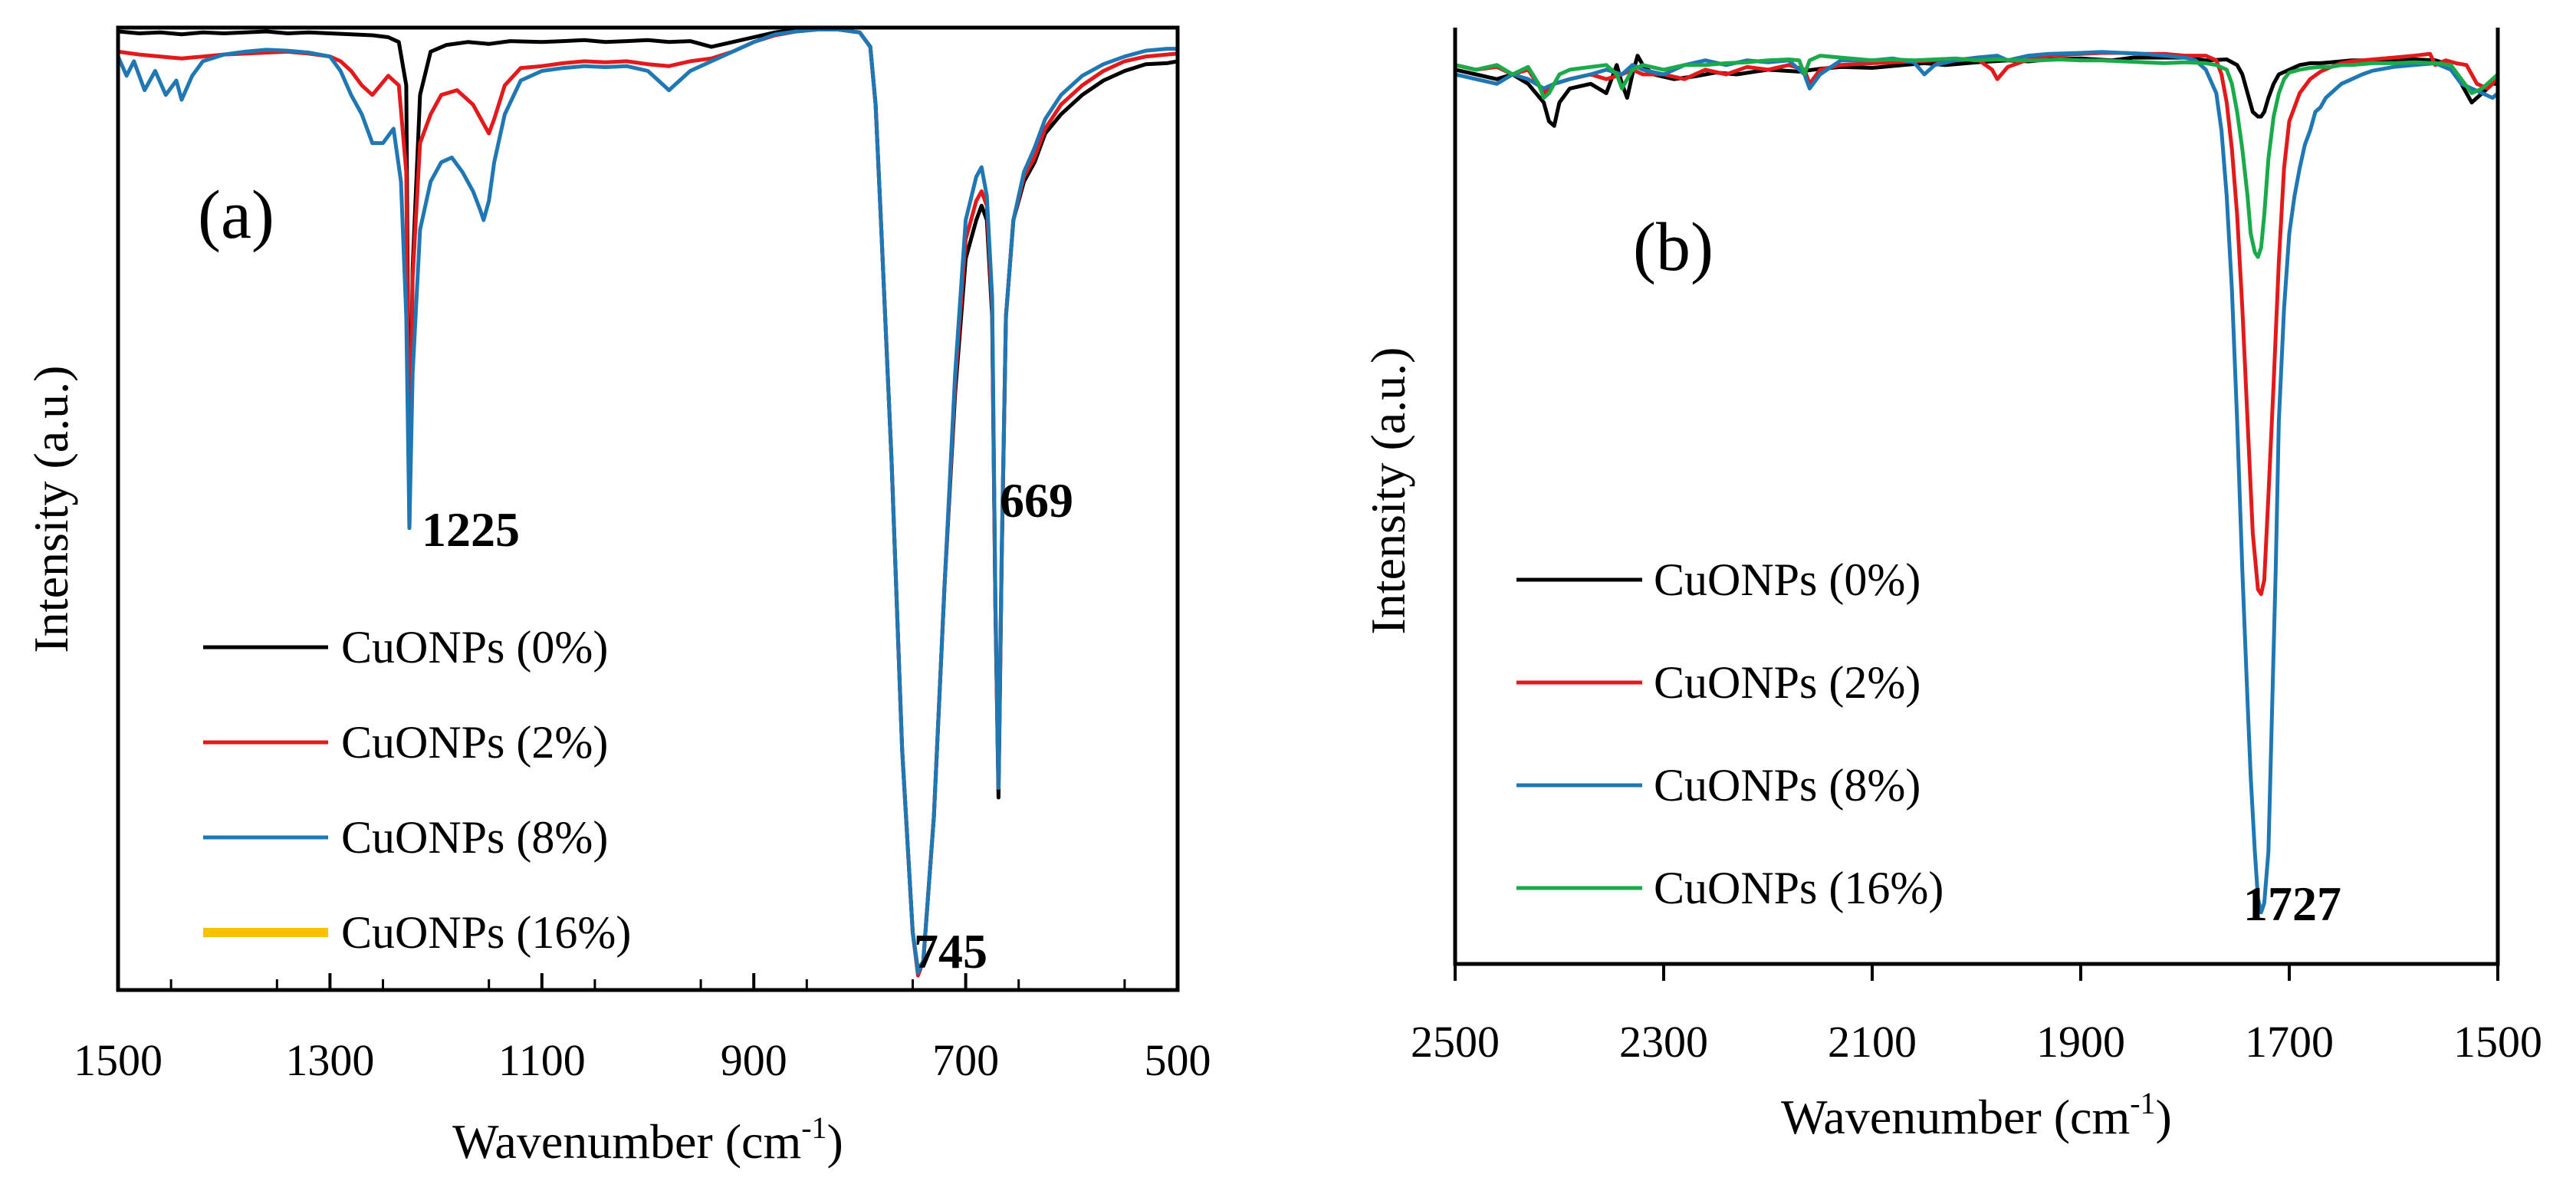 The height and width of the screenshot is (1194, 2576). What do you see at coordinates (542, 1060) in the screenshot?
I see `x-tick-label-a-1100: 1100` at bounding box center [542, 1060].